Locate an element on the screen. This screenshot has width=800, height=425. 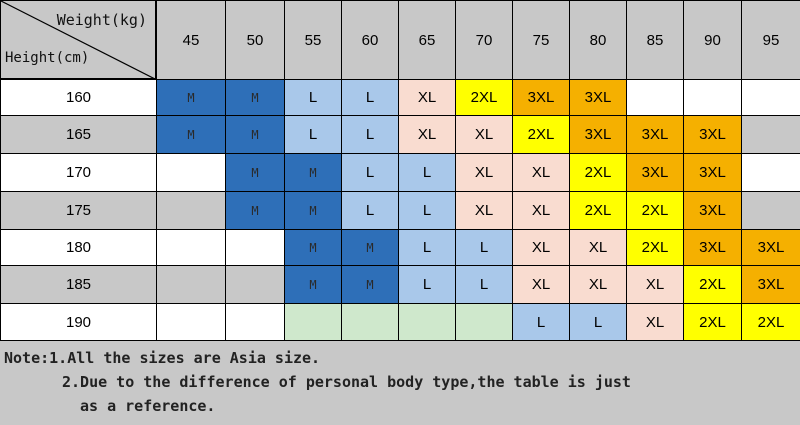
weight-header-85: 85 is located at coordinates (655, 40).